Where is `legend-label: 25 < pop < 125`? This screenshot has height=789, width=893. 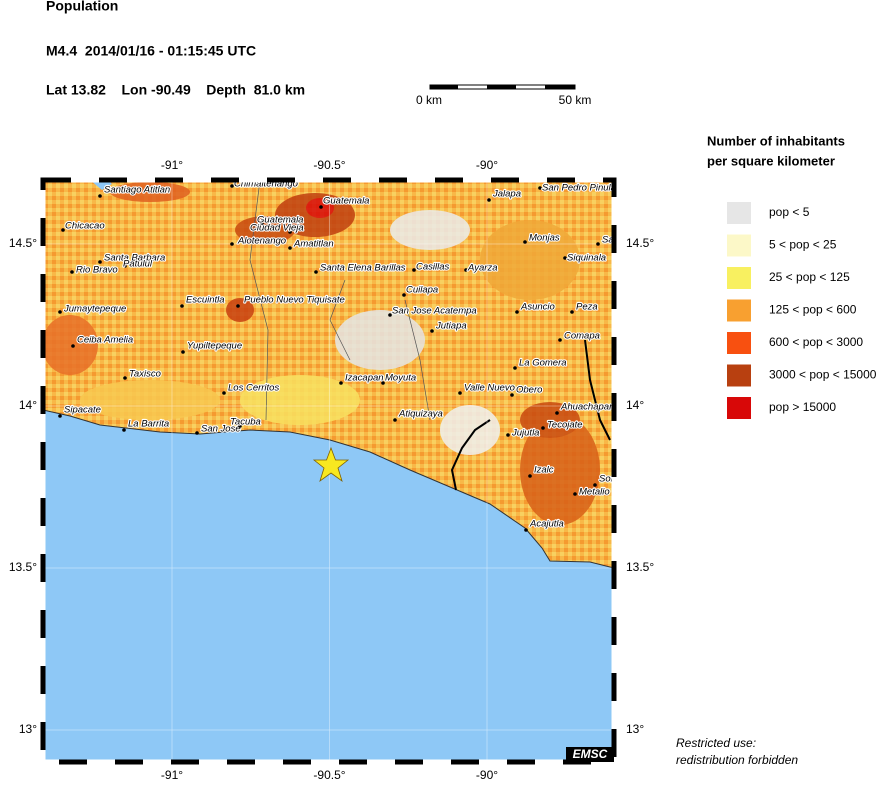
legend-label: 25 < pop < 125 is located at coordinates (809, 277).